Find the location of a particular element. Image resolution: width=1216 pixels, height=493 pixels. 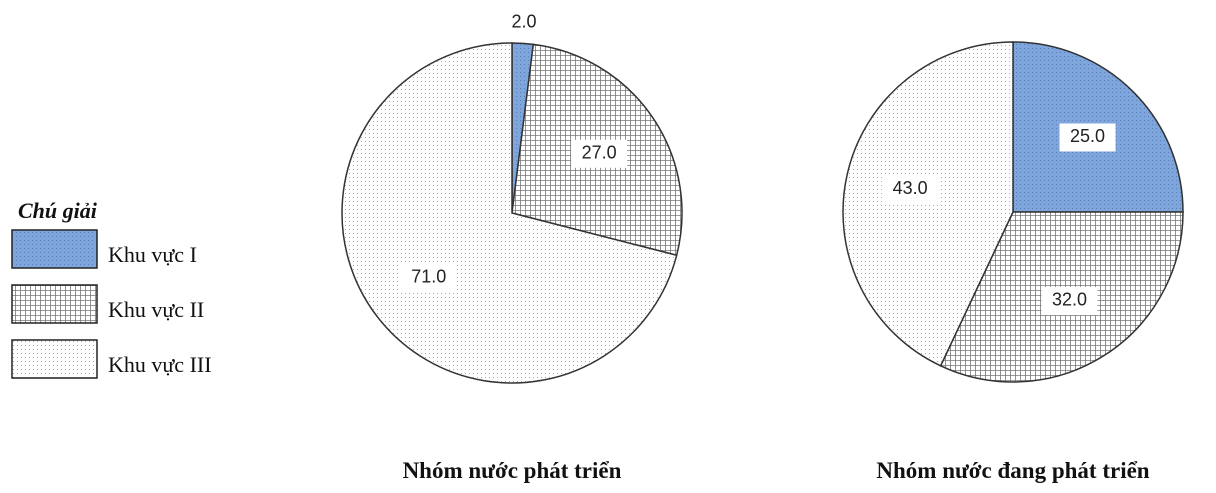

data-label: 32.0 is located at coordinates (1069, 300).